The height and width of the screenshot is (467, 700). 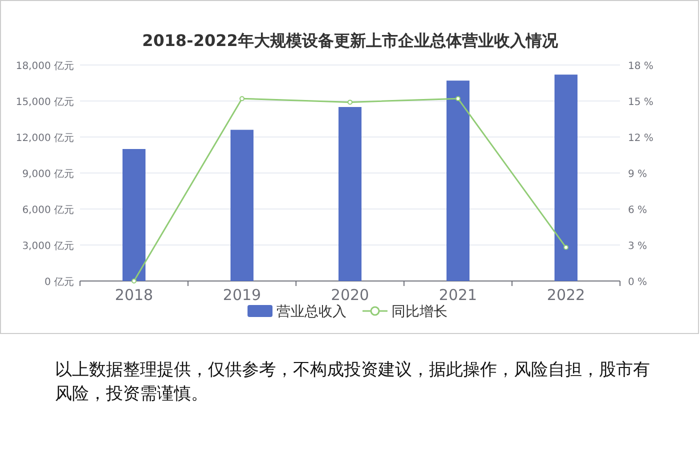 What do you see at coordinates (638, 174) in the screenshot?
I see `y2-tick-label: 9 %` at bounding box center [638, 174].